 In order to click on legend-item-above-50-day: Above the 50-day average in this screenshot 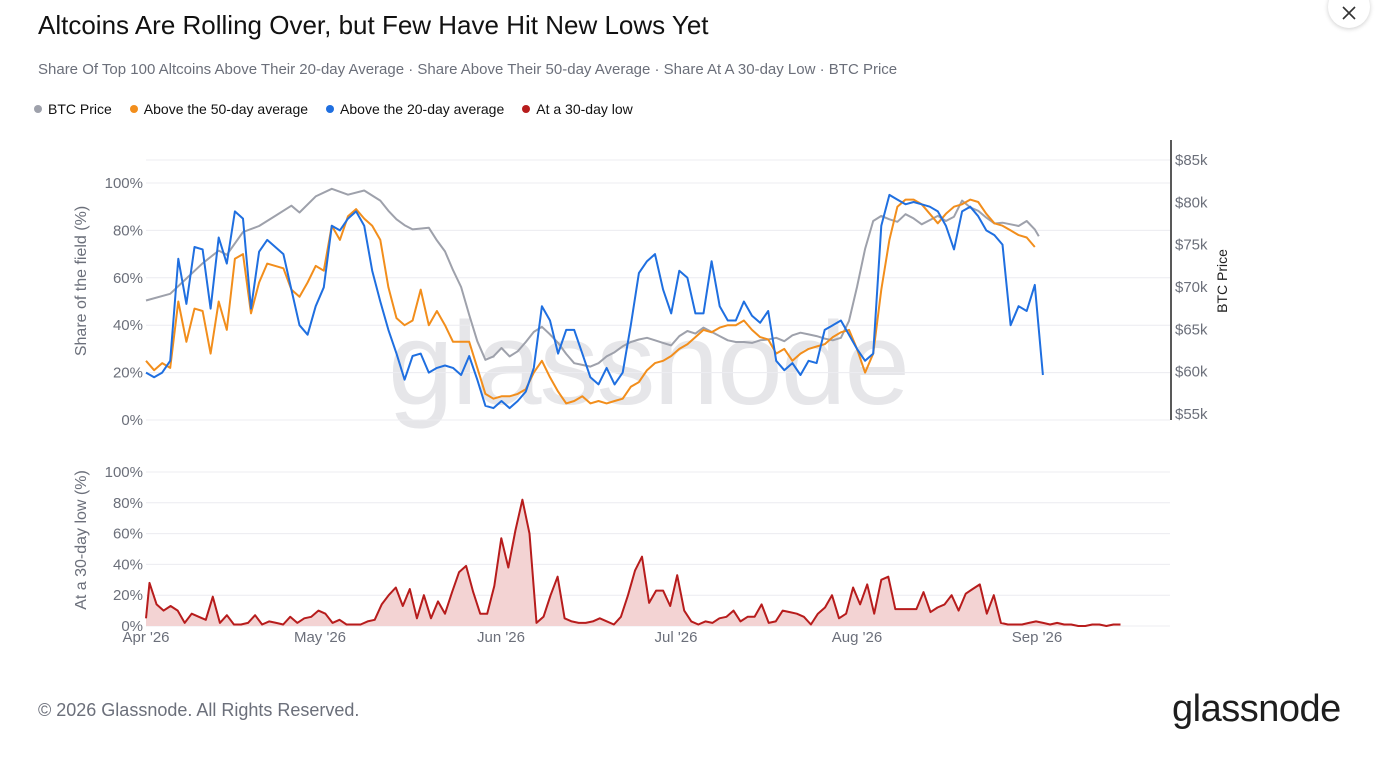, I will do `click(219, 109)`.